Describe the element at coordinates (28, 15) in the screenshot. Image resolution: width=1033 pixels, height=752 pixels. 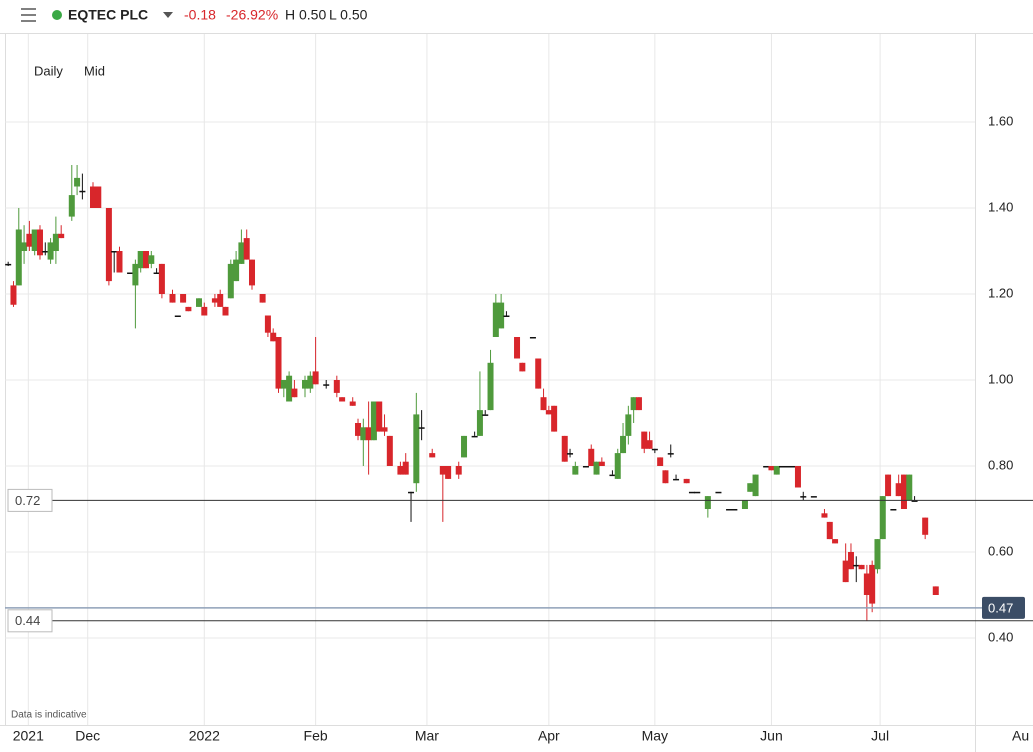
I see `menu-icon` at that location.